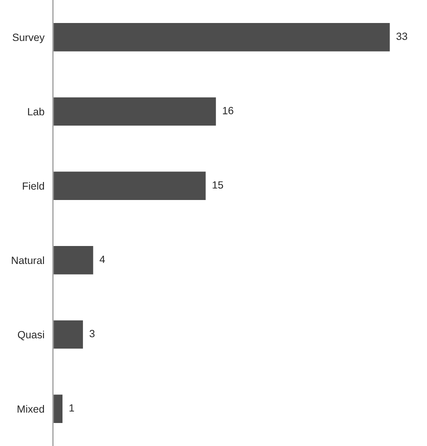 The height and width of the screenshot is (446, 427). What do you see at coordinates (72, 408) in the screenshot?
I see `data-label: 1` at bounding box center [72, 408].